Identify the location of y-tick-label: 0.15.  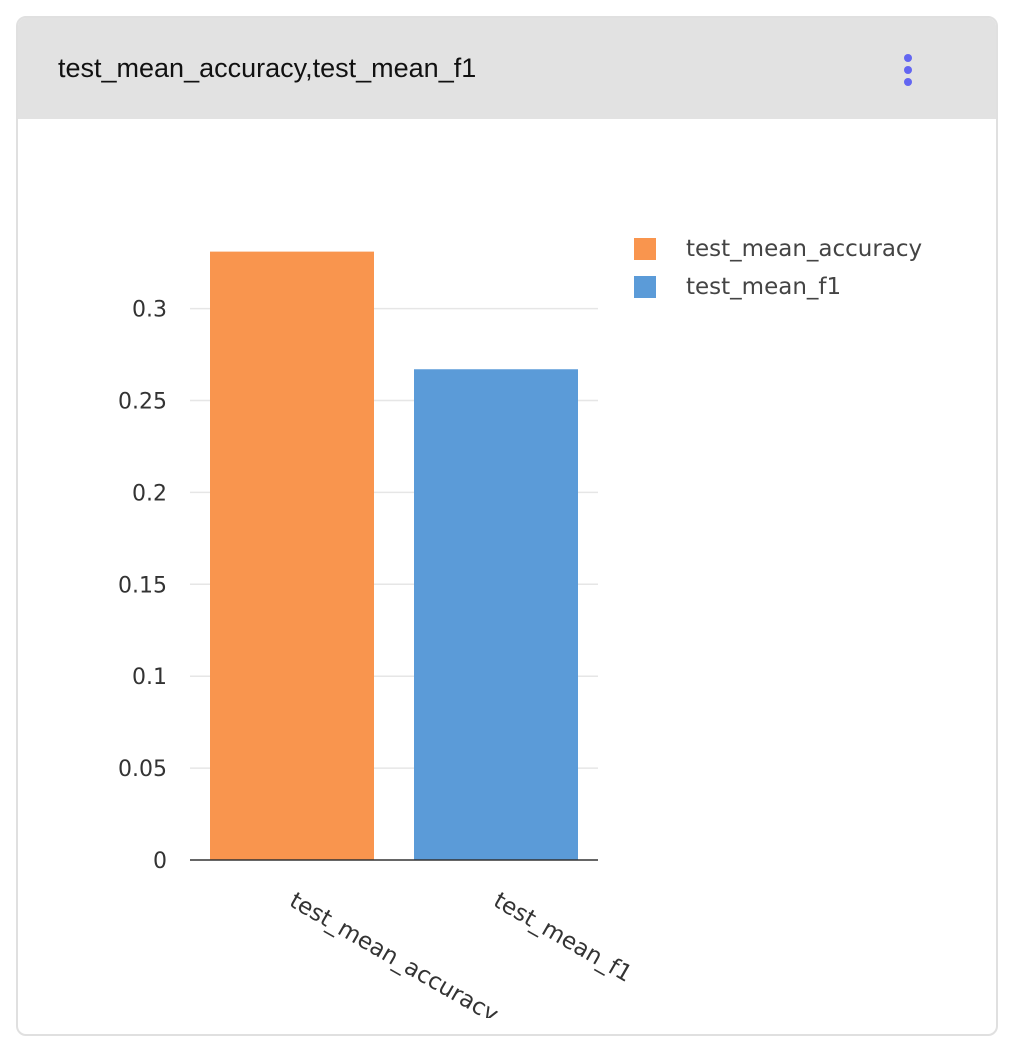
(142, 585).